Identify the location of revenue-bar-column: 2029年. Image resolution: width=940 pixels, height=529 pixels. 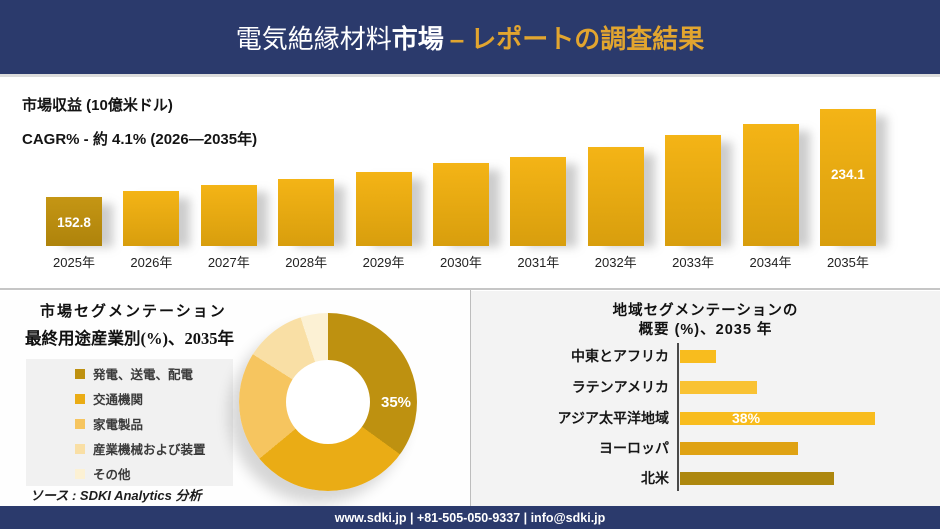
(383, 221).